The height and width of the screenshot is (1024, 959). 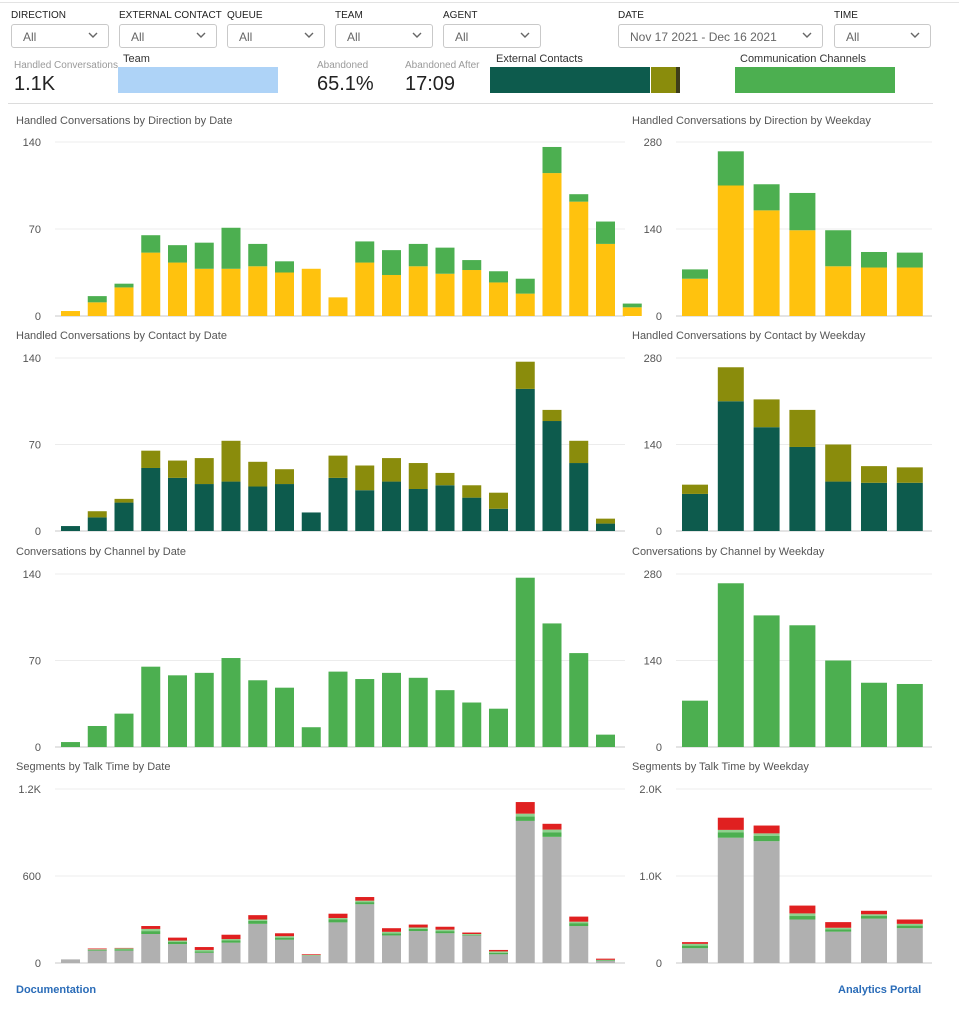 What do you see at coordinates (384, 36) in the screenshot?
I see `team-select: All` at bounding box center [384, 36].